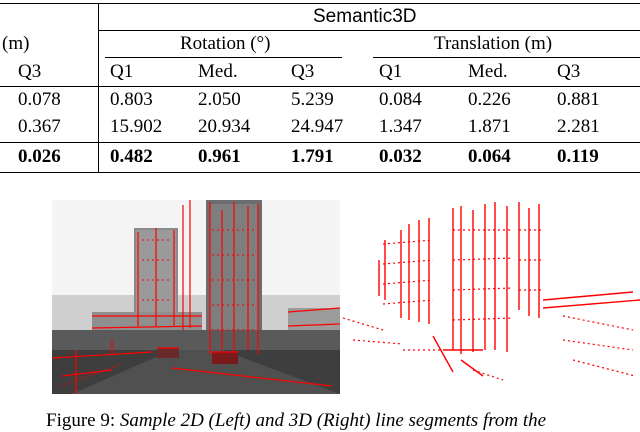  What do you see at coordinates (83, 420) in the screenshot?
I see `caption-label: Figure 9:` at bounding box center [83, 420].